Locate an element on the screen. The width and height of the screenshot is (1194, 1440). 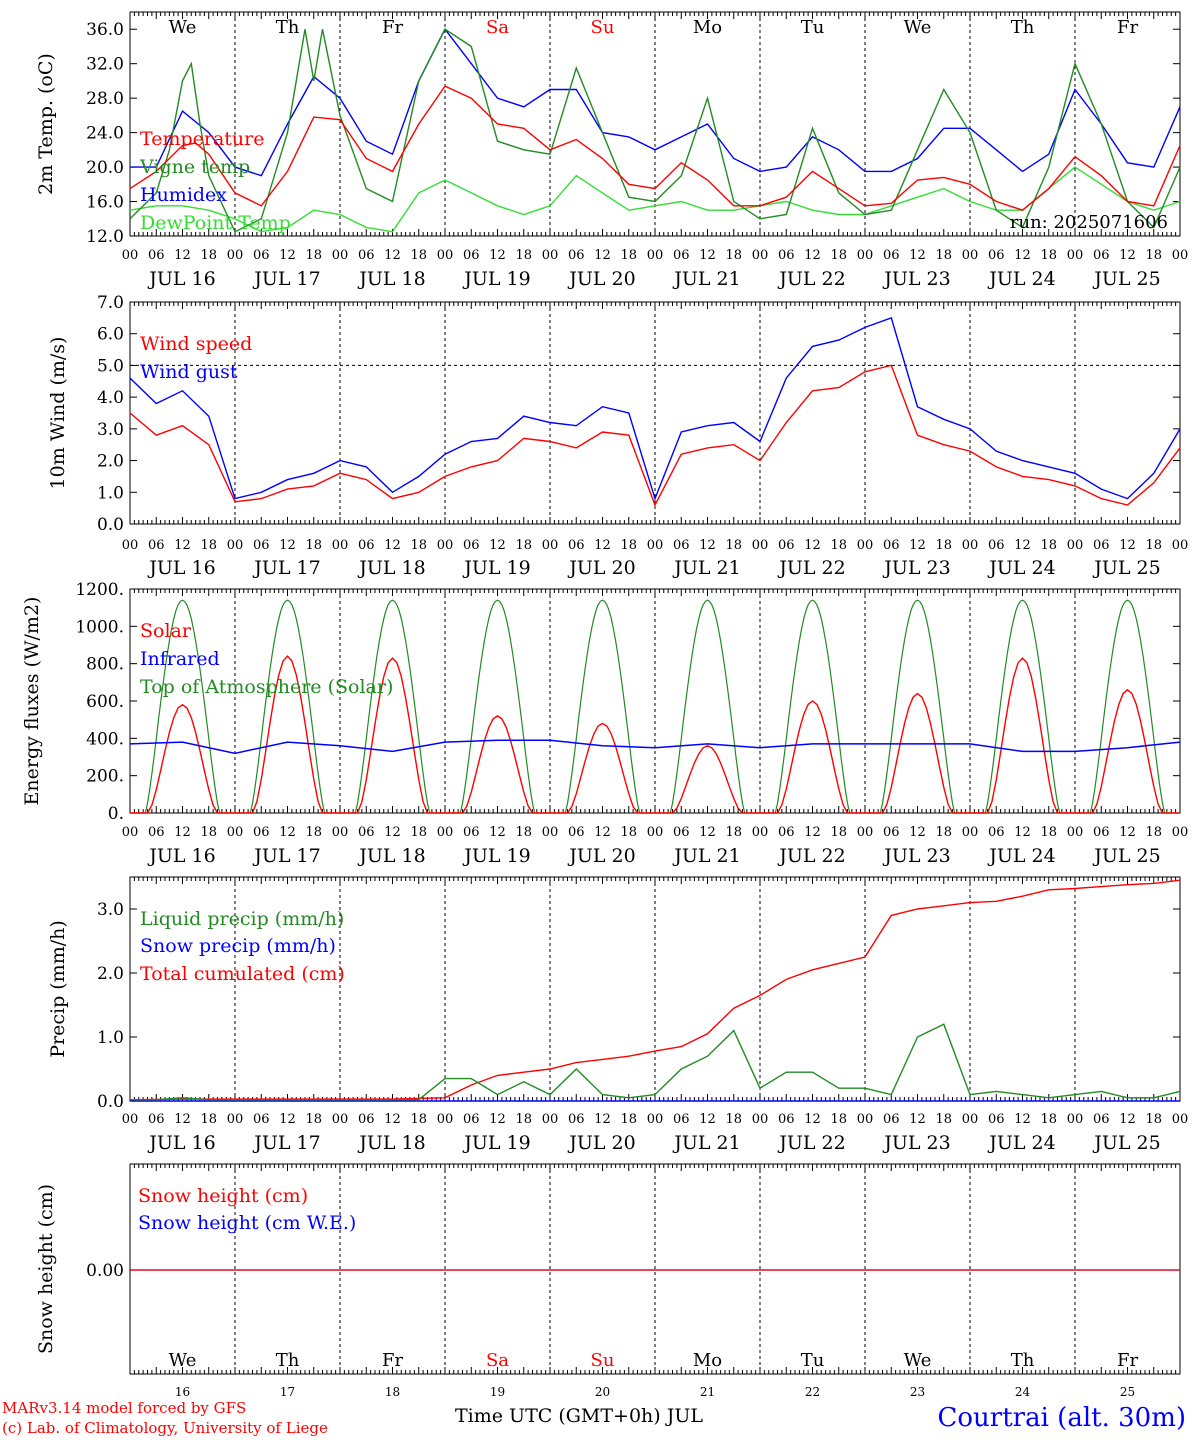
weekday-label: Mo is located at coordinates (707, 1360).